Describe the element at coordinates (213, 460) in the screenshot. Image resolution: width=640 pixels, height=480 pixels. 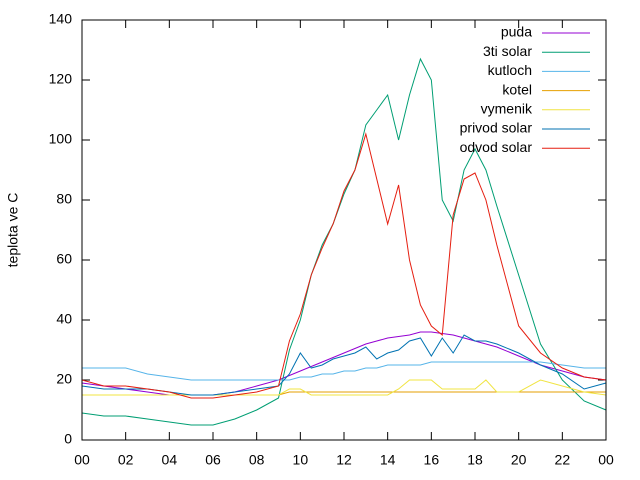
I see `x-tick-label: 06` at that location.